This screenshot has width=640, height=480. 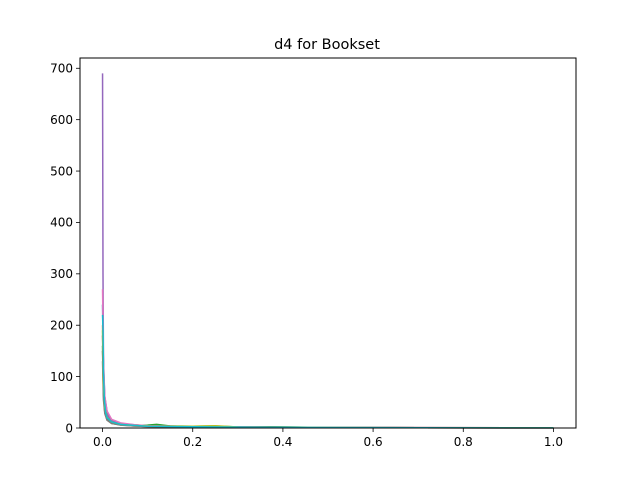 I want to click on x-tick-label: 0.4, so click(x=282, y=442).